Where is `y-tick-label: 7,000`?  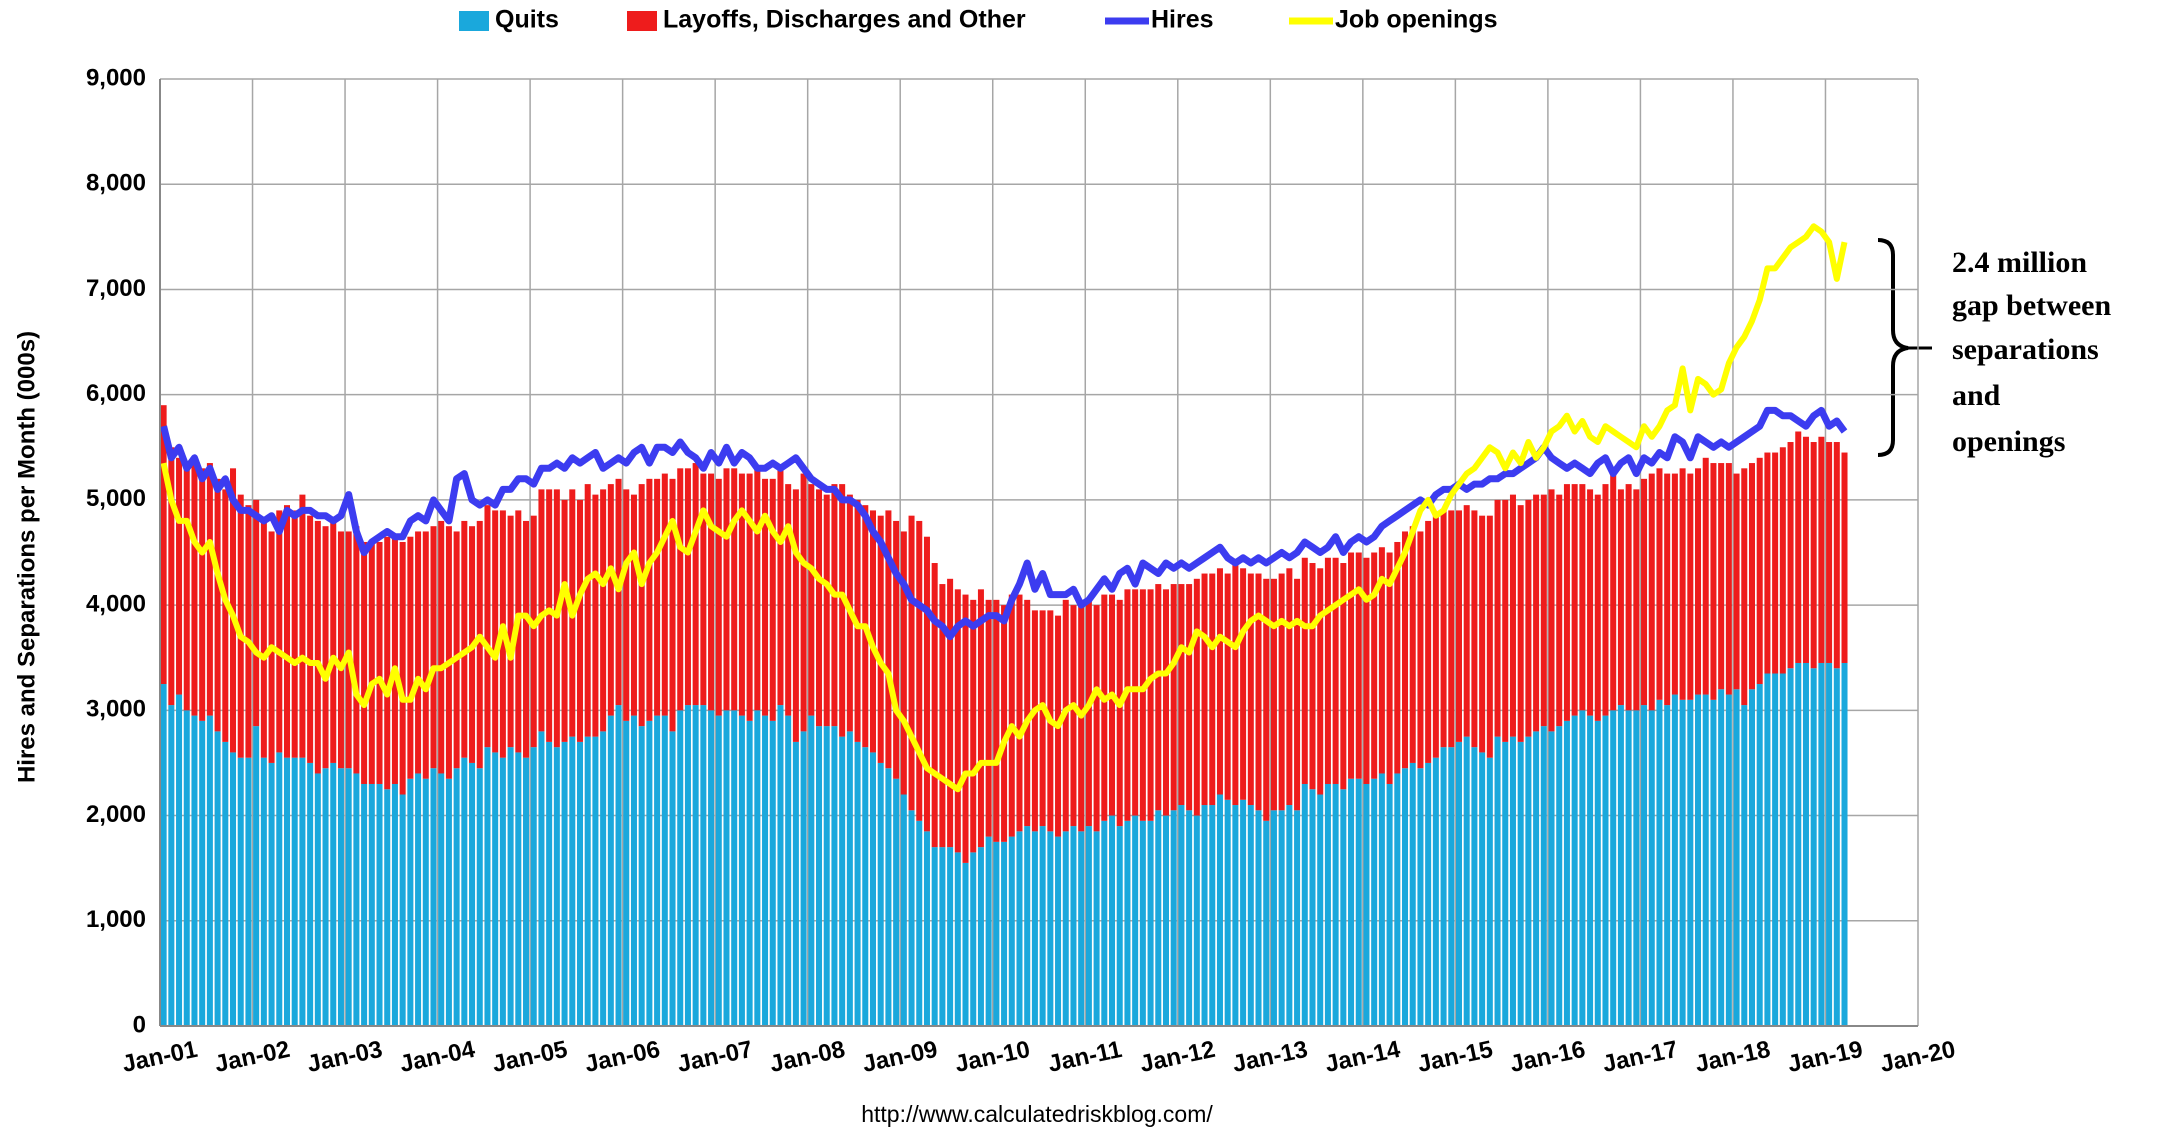 y-tick-label: 7,000 is located at coordinates (116, 288).